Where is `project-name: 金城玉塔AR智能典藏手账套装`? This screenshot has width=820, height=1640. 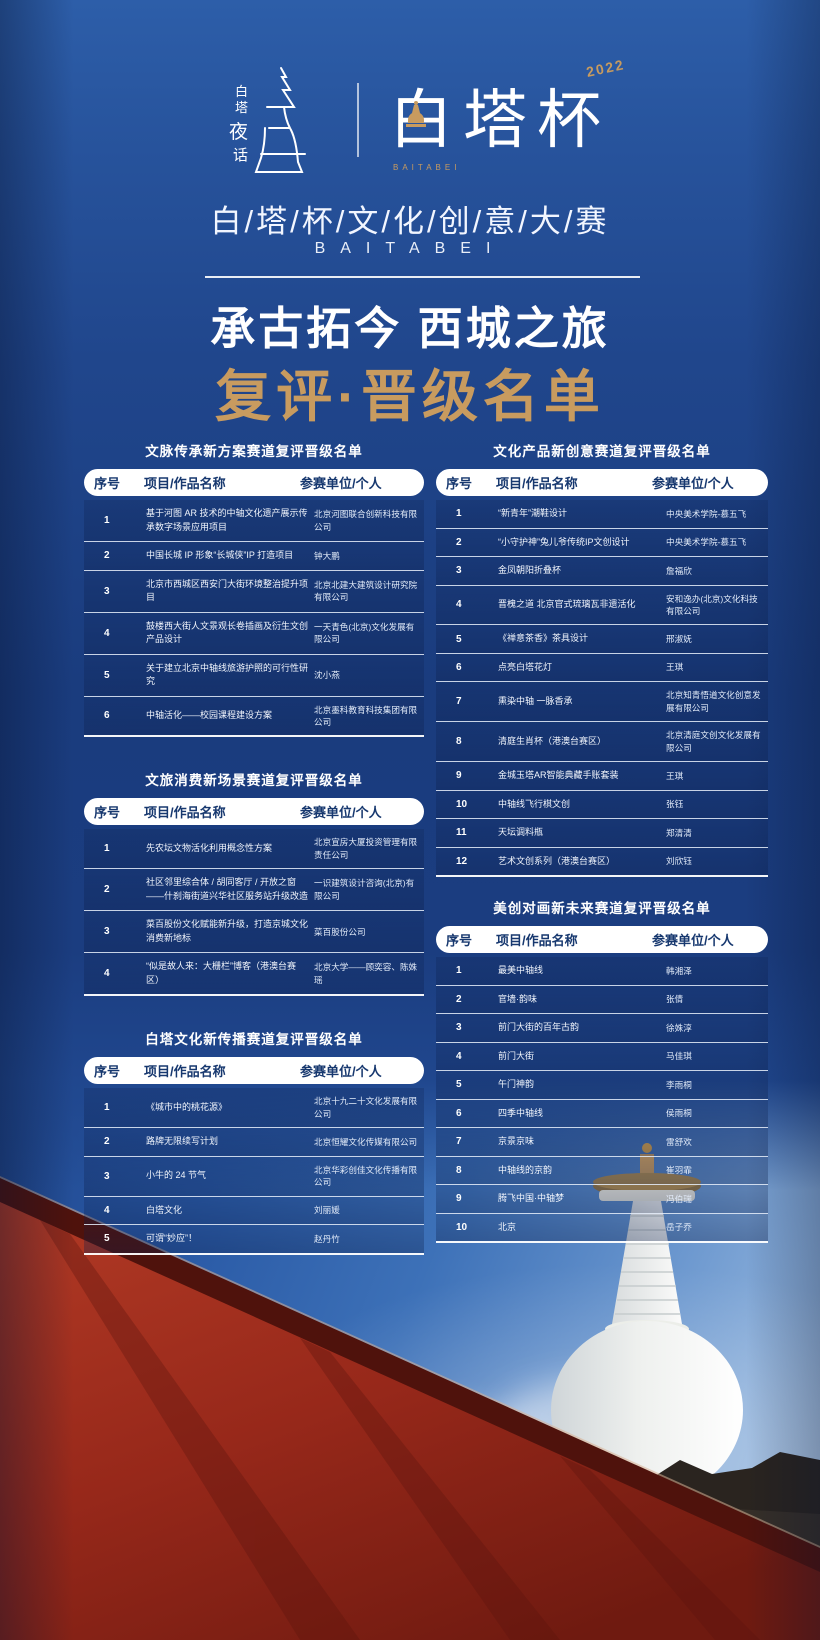
project-name: 金城玉塔AR智能典藏手账套装 is located at coordinates (558, 775).